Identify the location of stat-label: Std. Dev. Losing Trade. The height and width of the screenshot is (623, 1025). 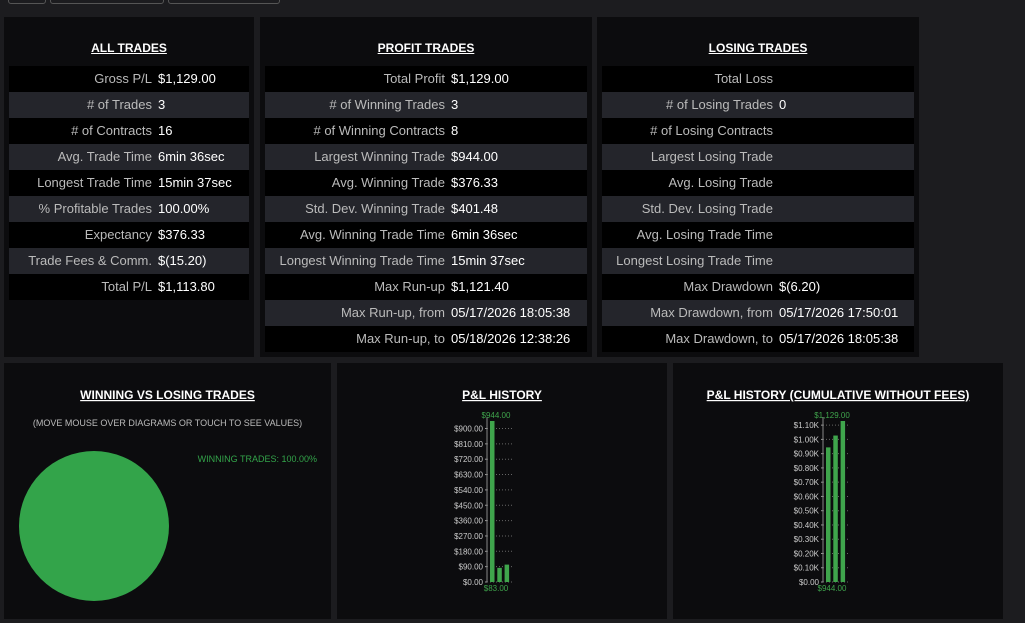
(707, 208).